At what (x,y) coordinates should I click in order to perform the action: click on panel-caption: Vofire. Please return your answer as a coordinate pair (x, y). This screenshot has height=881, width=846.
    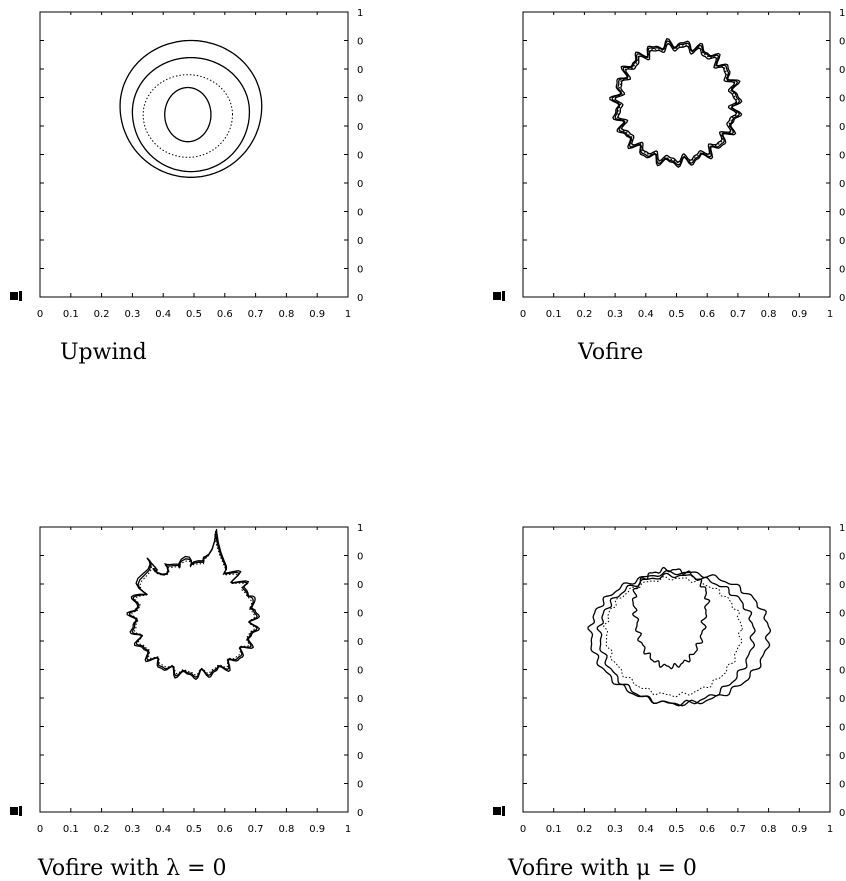
    Looking at the image, I should click on (610, 352).